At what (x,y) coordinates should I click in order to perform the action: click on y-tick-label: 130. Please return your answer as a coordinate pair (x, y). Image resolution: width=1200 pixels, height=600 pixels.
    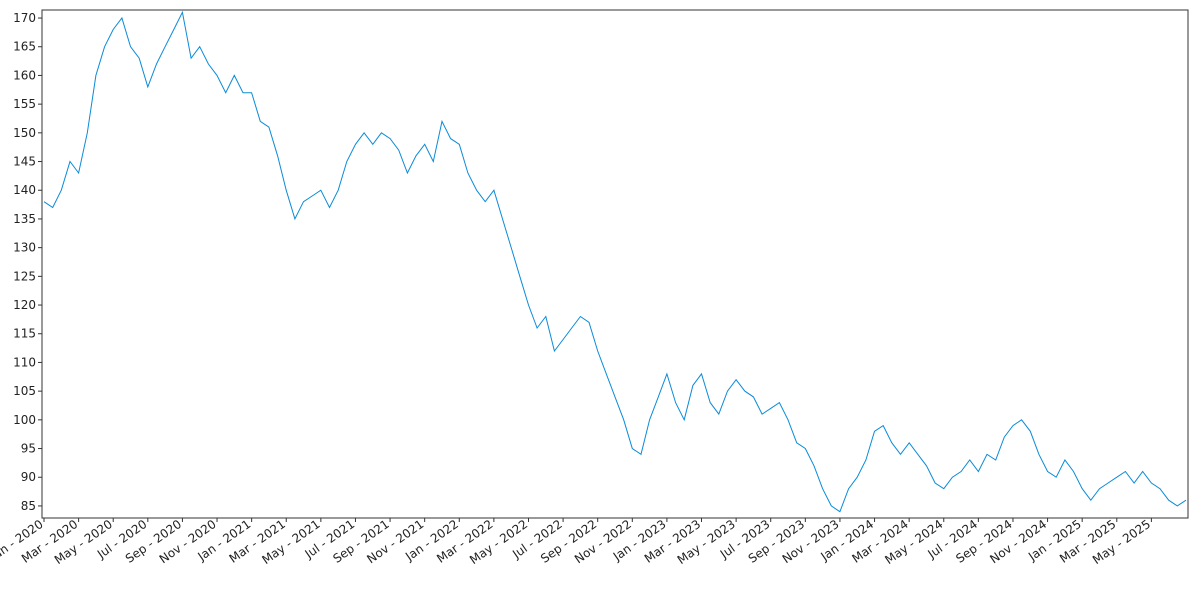
    Looking at the image, I should click on (24, 248).